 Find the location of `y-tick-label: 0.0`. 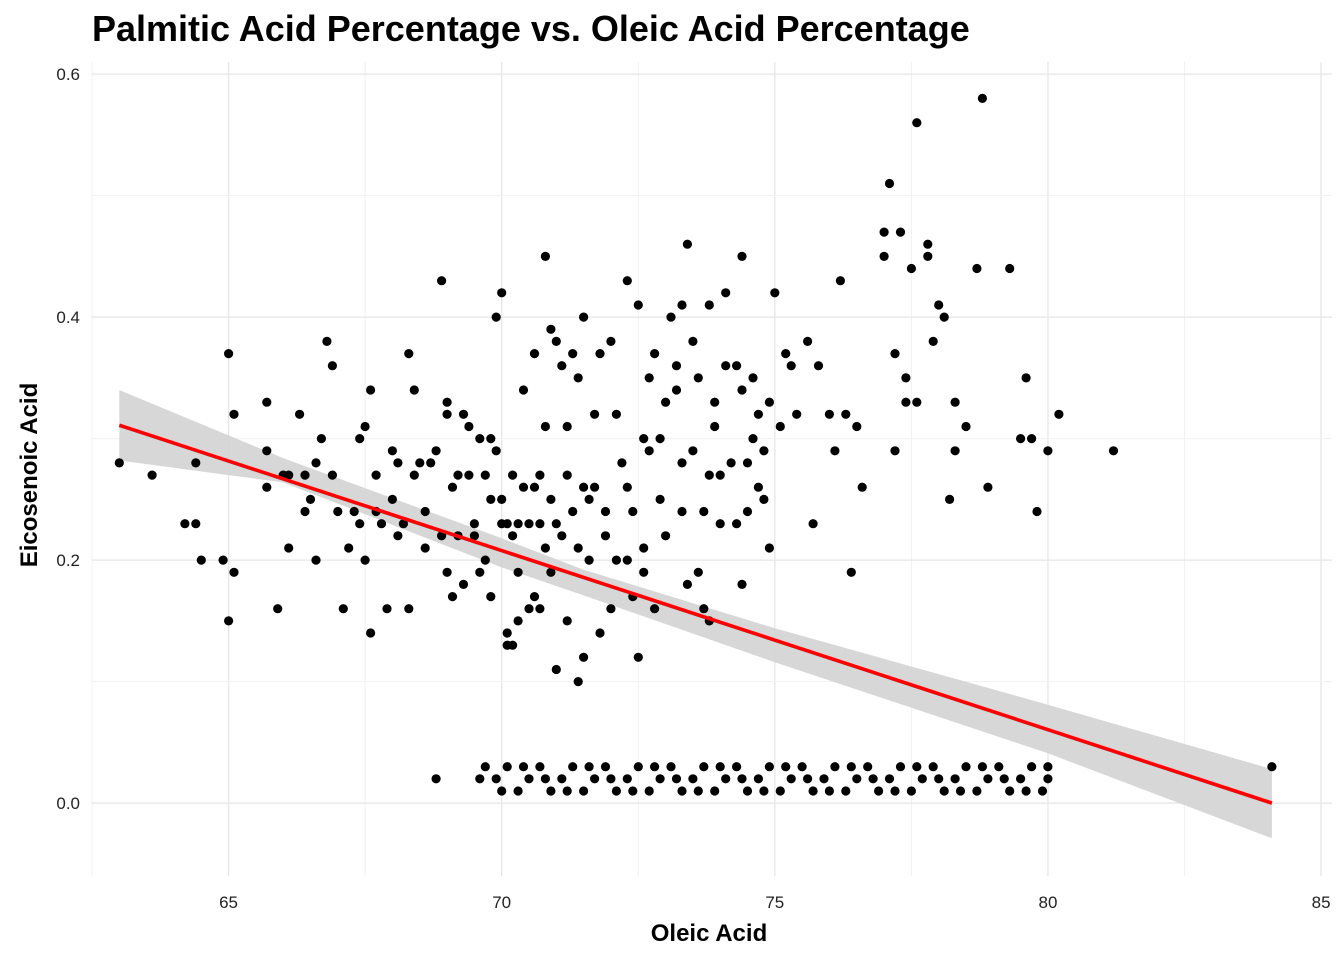

y-tick-label: 0.0 is located at coordinates (68, 803).